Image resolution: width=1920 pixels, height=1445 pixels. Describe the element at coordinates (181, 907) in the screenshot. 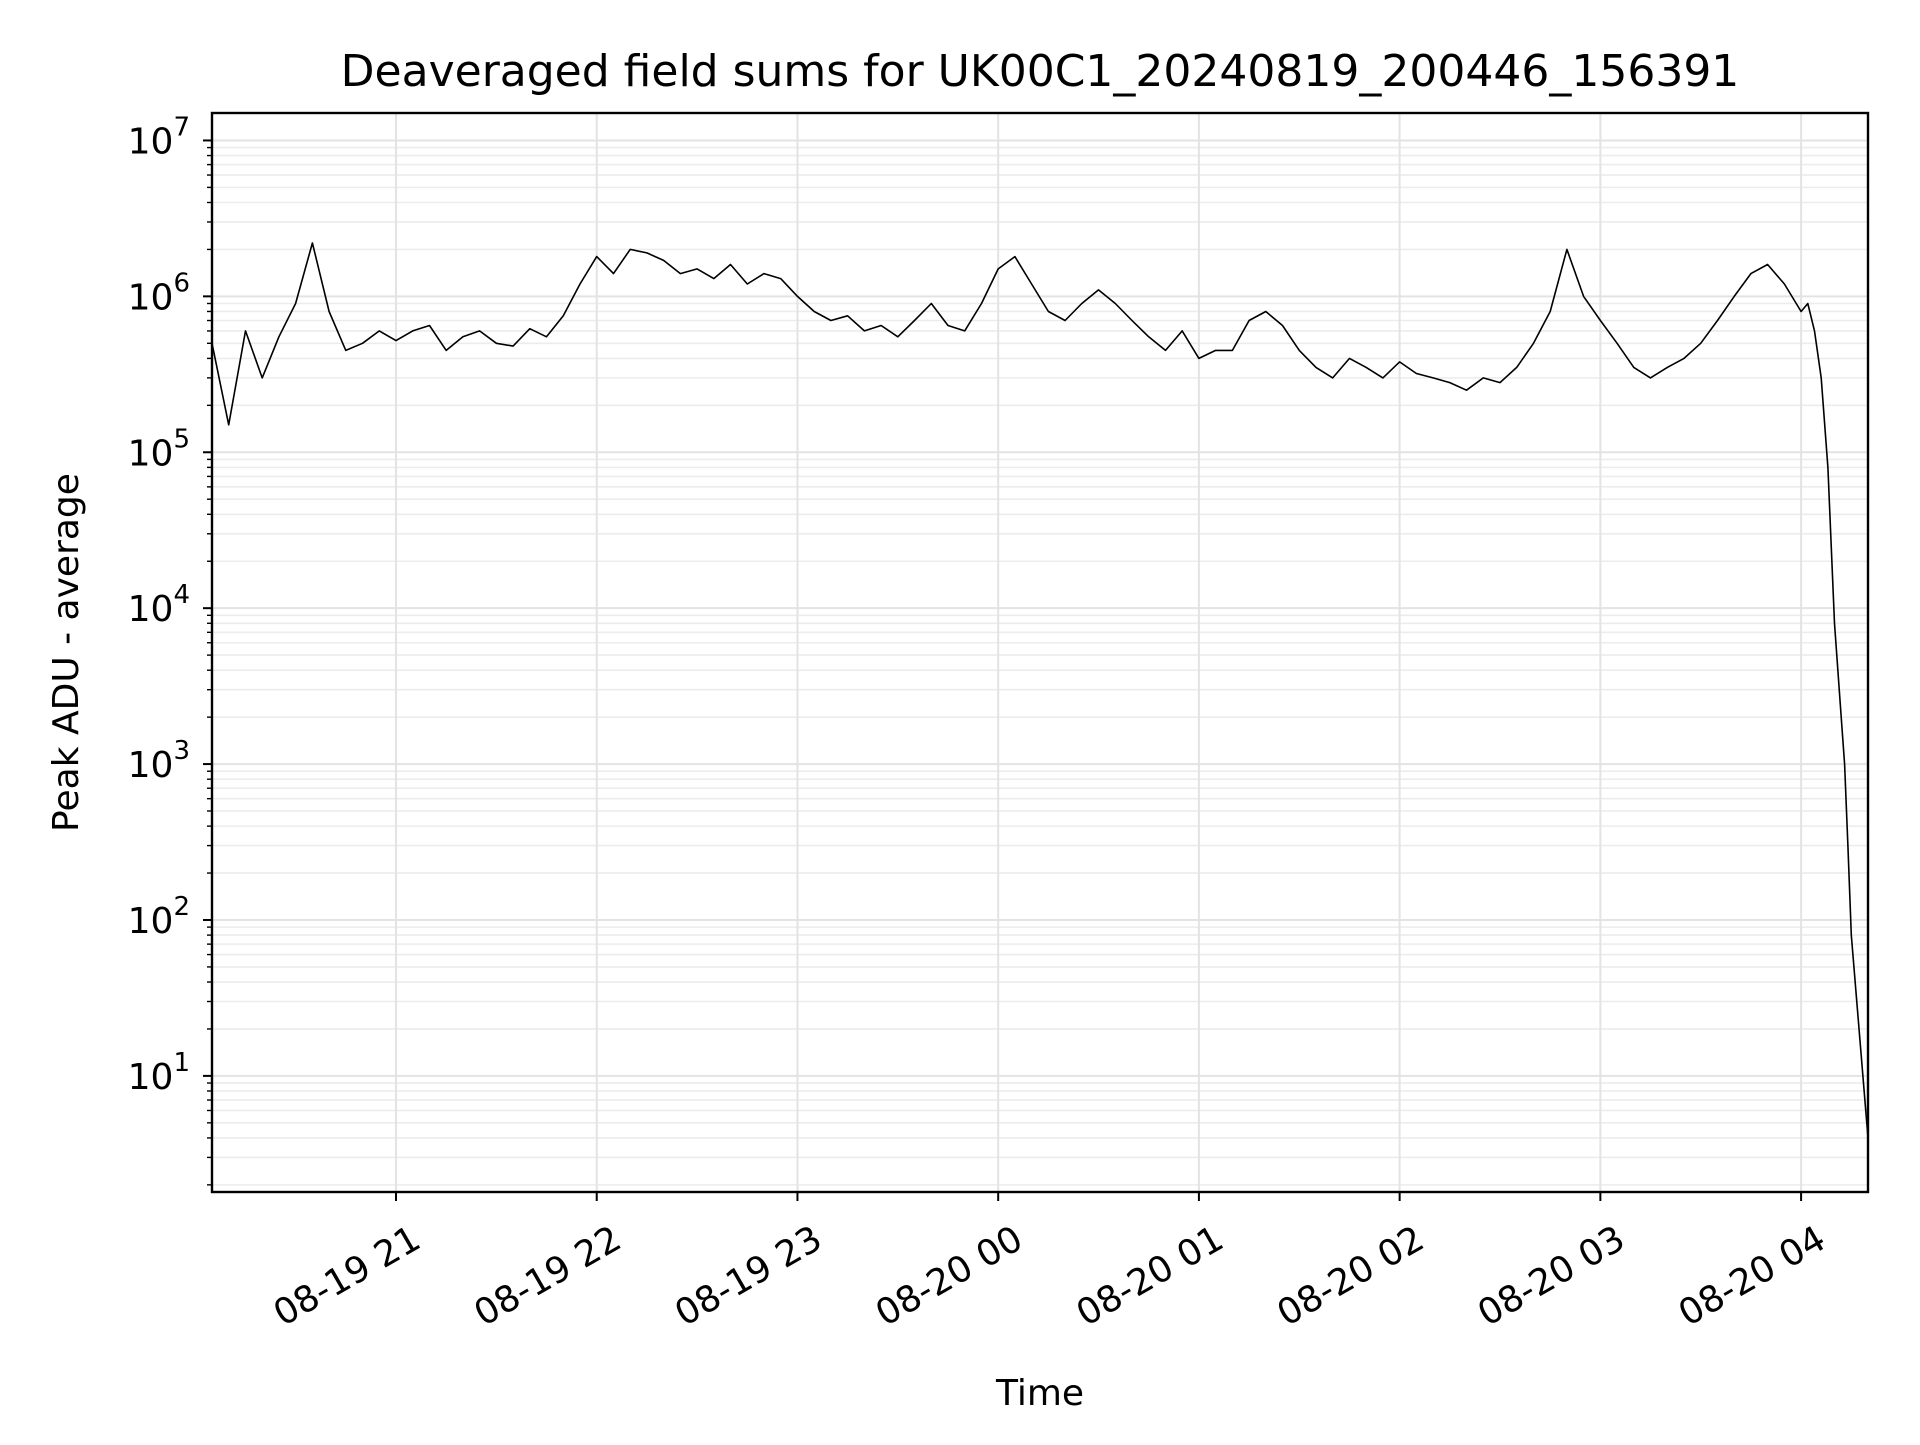

I see `y-tick-label-exponent: 2` at that location.